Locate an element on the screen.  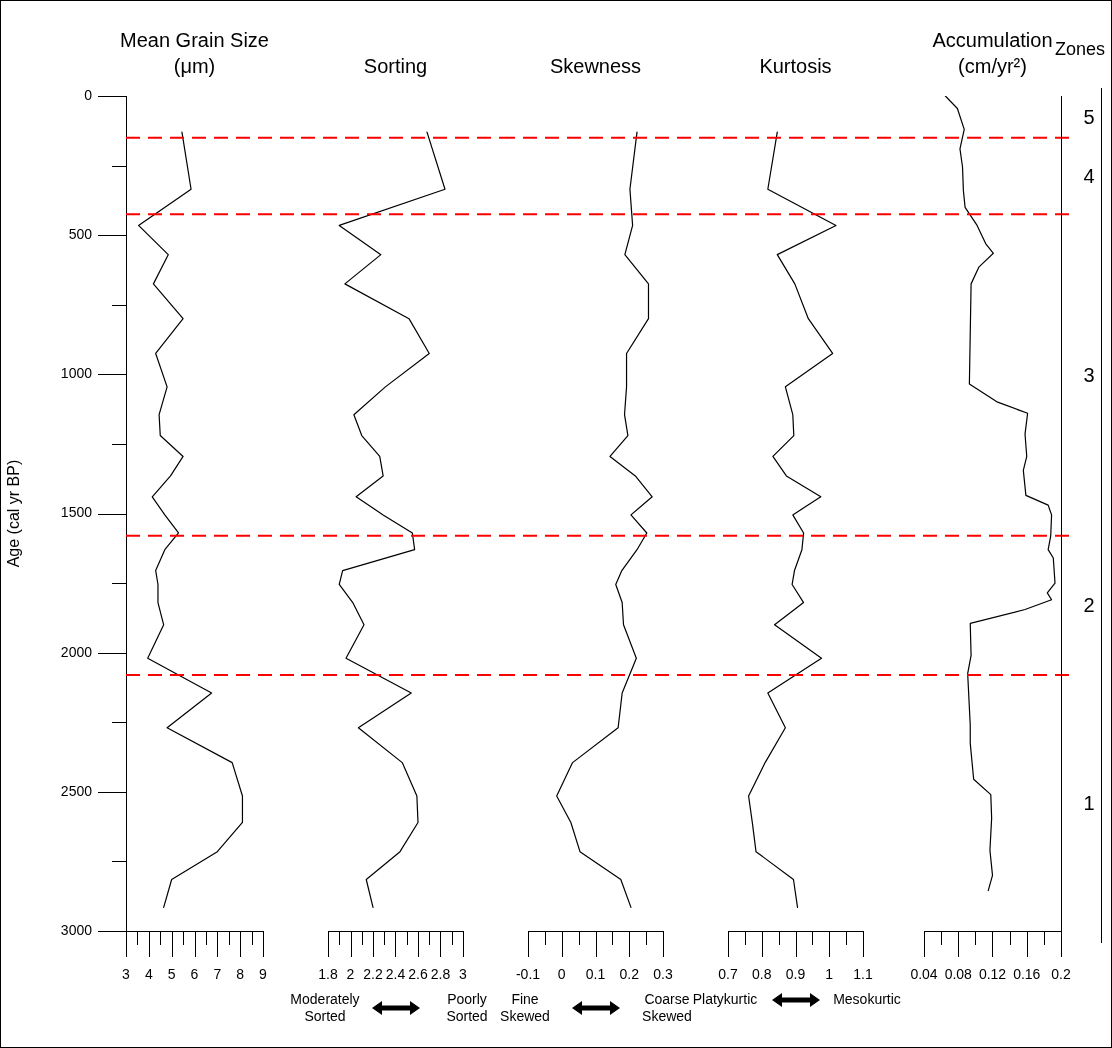
chart-title: Kurtosis is located at coordinates (795, 66).